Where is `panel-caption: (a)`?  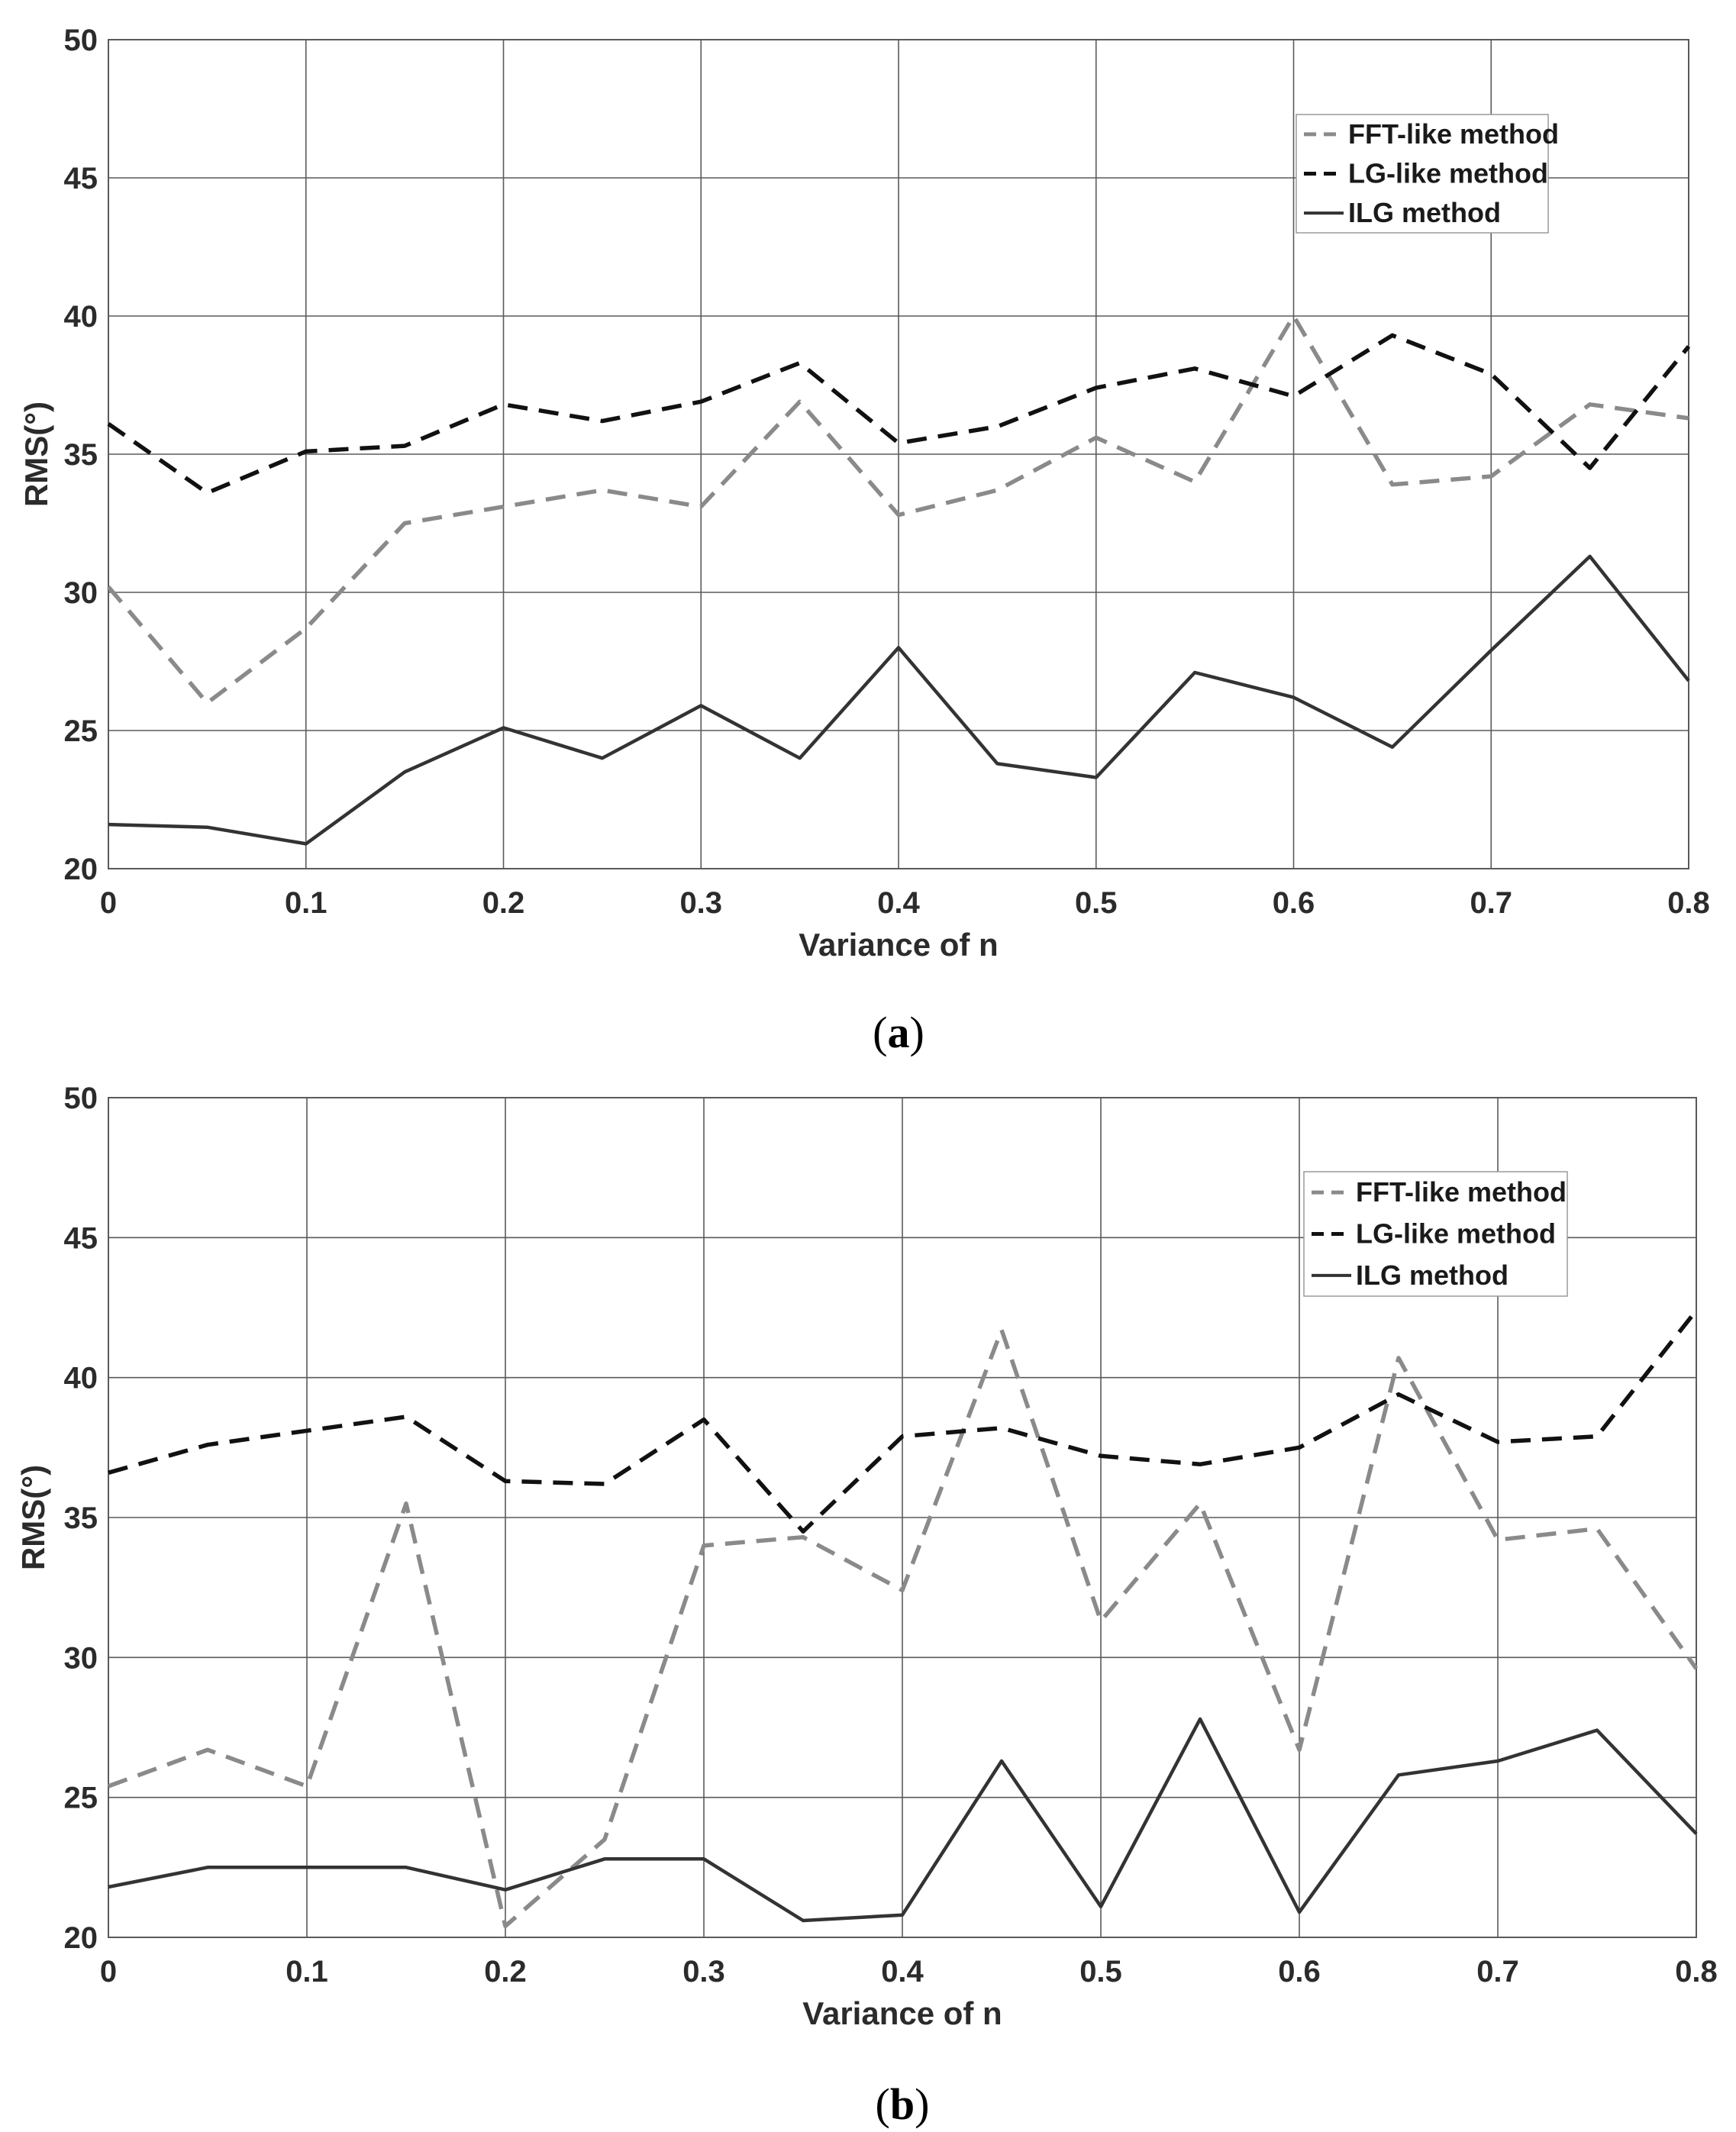
panel-caption: (a) is located at coordinates (898, 1032).